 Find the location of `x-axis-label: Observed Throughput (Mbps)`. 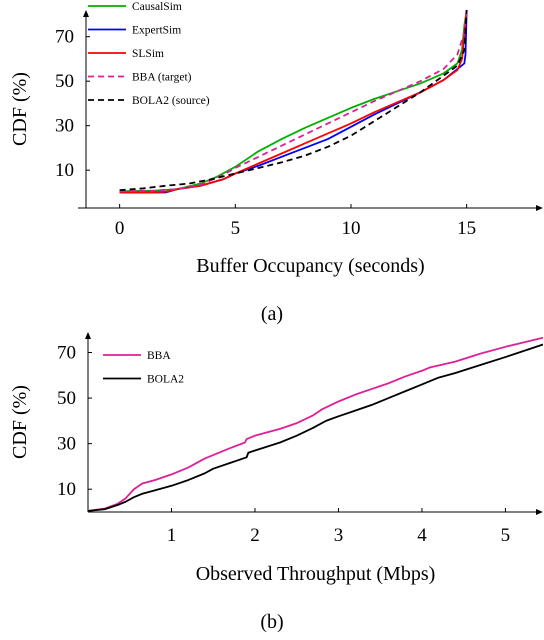

x-axis-label: Observed Throughput (Mbps) is located at coordinates (316, 574).